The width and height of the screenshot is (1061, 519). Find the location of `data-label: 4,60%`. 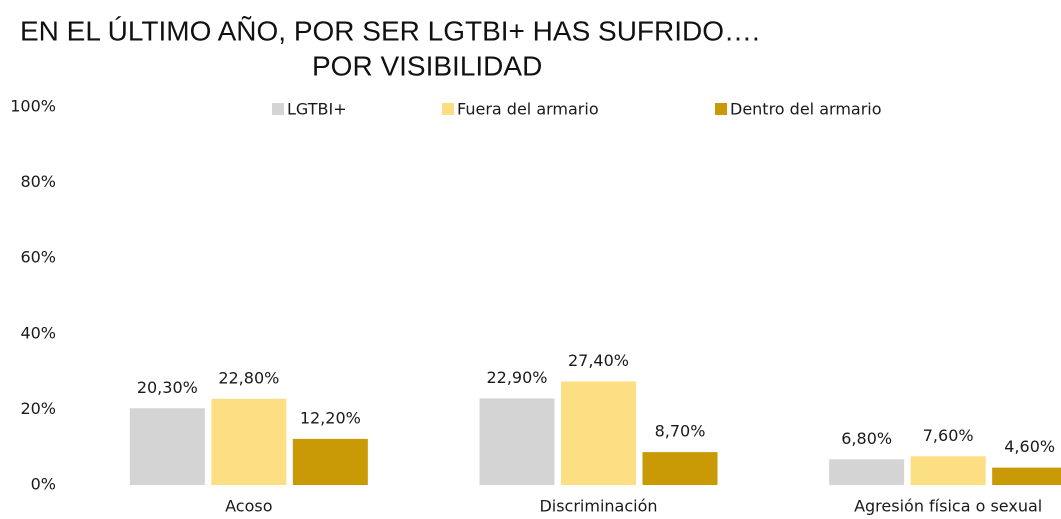

data-label: 4,60% is located at coordinates (1029, 446).